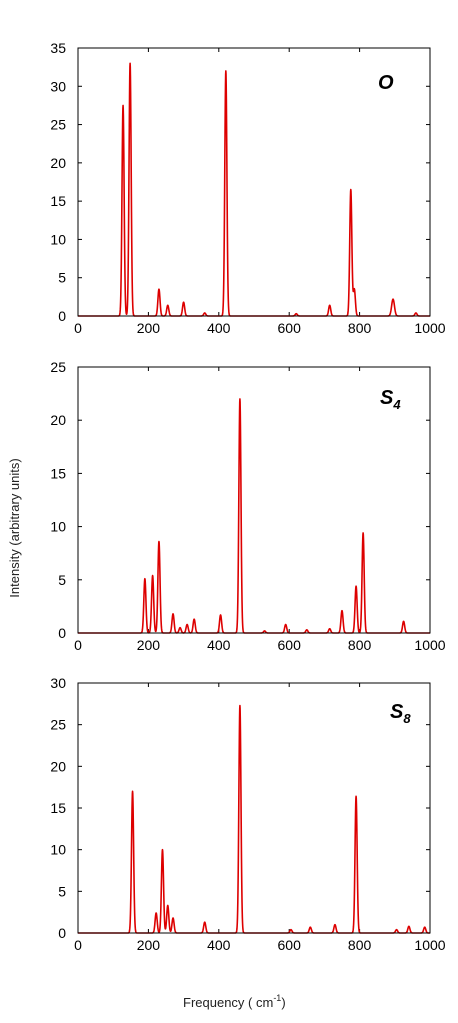 The image size is (458, 1023). I want to click on panel-label-subscript: 4, so click(396, 404).